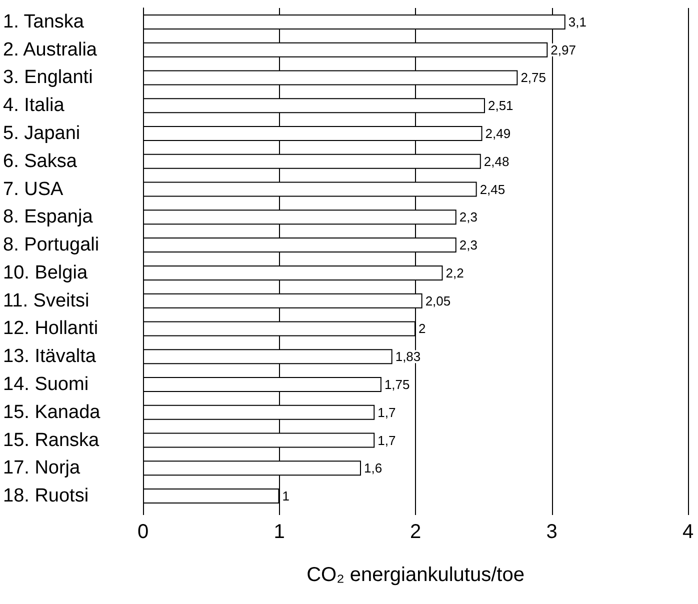 The image size is (698, 604). What do you see at coordinates (498, 133) in the screenshot?
I see `data-label: 2,49` at bounding box center [498, 133].